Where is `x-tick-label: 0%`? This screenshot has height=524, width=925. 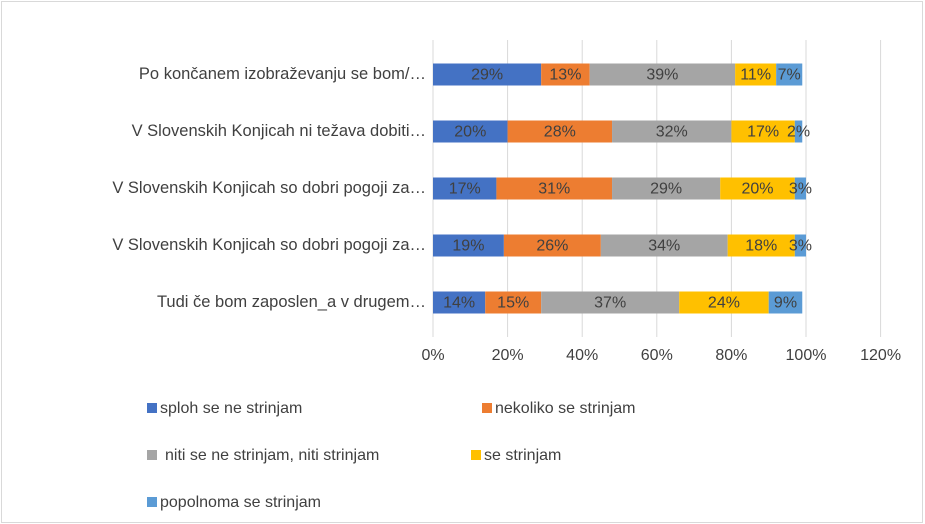 x-tick-label: 0% is located at coordinates (432, 355).